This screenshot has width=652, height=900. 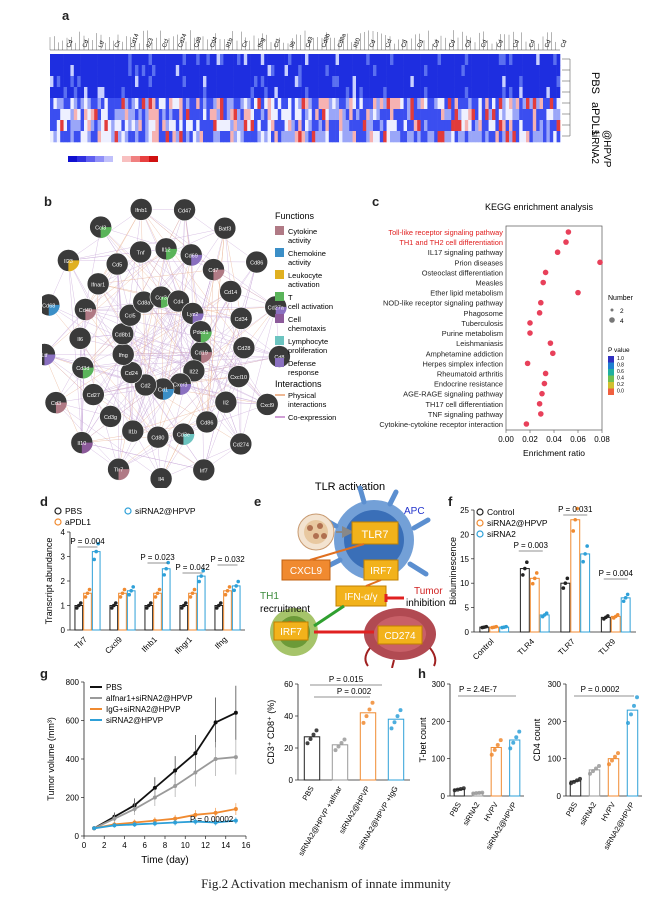 I want to click on x-tick-label: 16, so click(x=246, y=845).